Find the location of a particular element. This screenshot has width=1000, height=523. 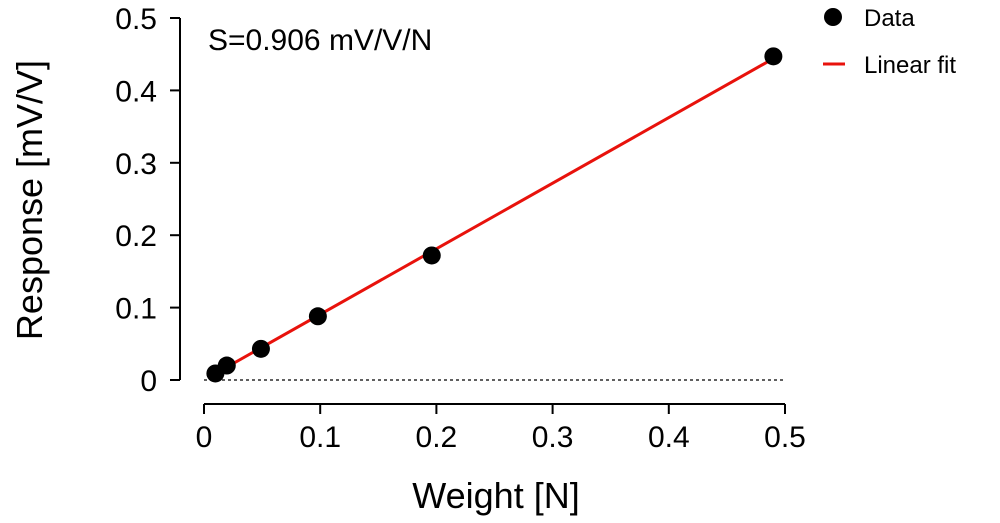

x-tick-label: 0.1 is located at coordinates (320, 437).